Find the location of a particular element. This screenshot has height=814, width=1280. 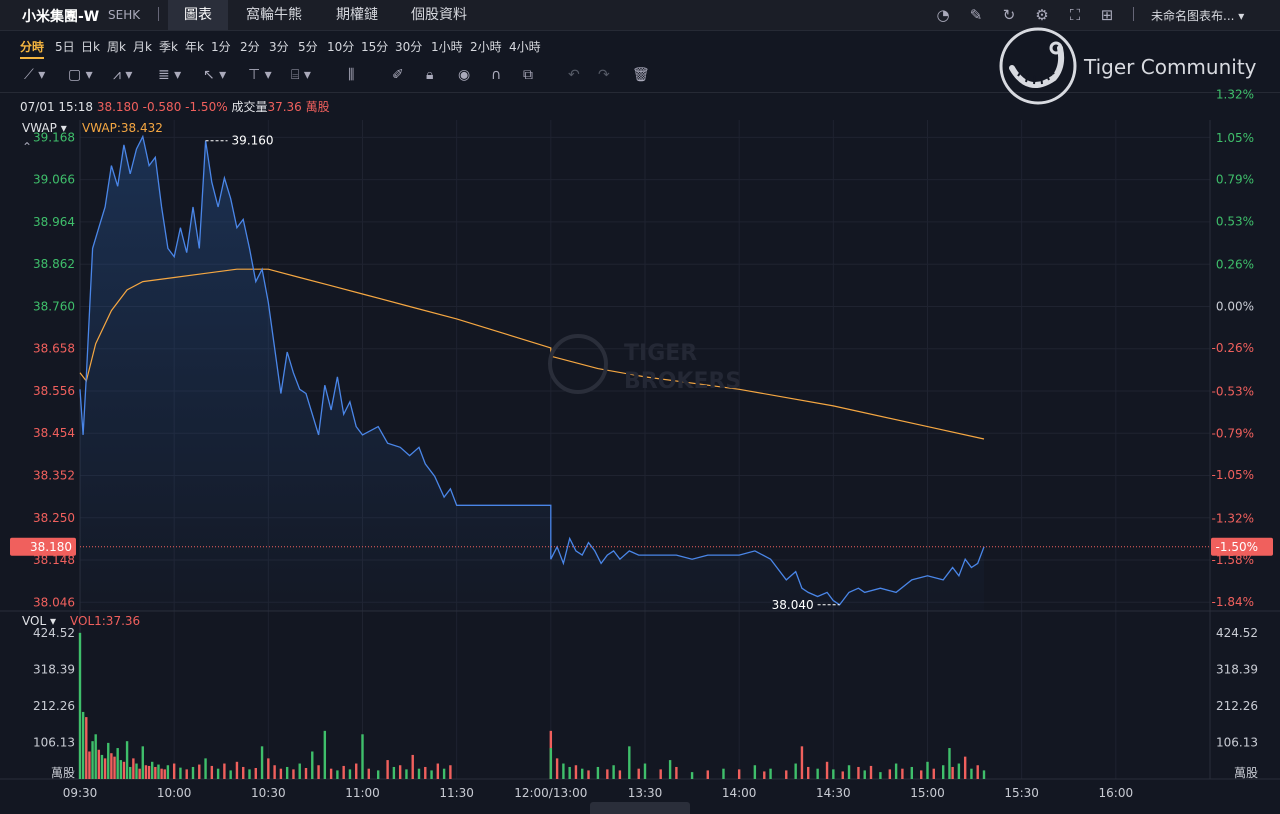

text-tool-icon: ⌸ ▾ is located at coordinates (301, 75).